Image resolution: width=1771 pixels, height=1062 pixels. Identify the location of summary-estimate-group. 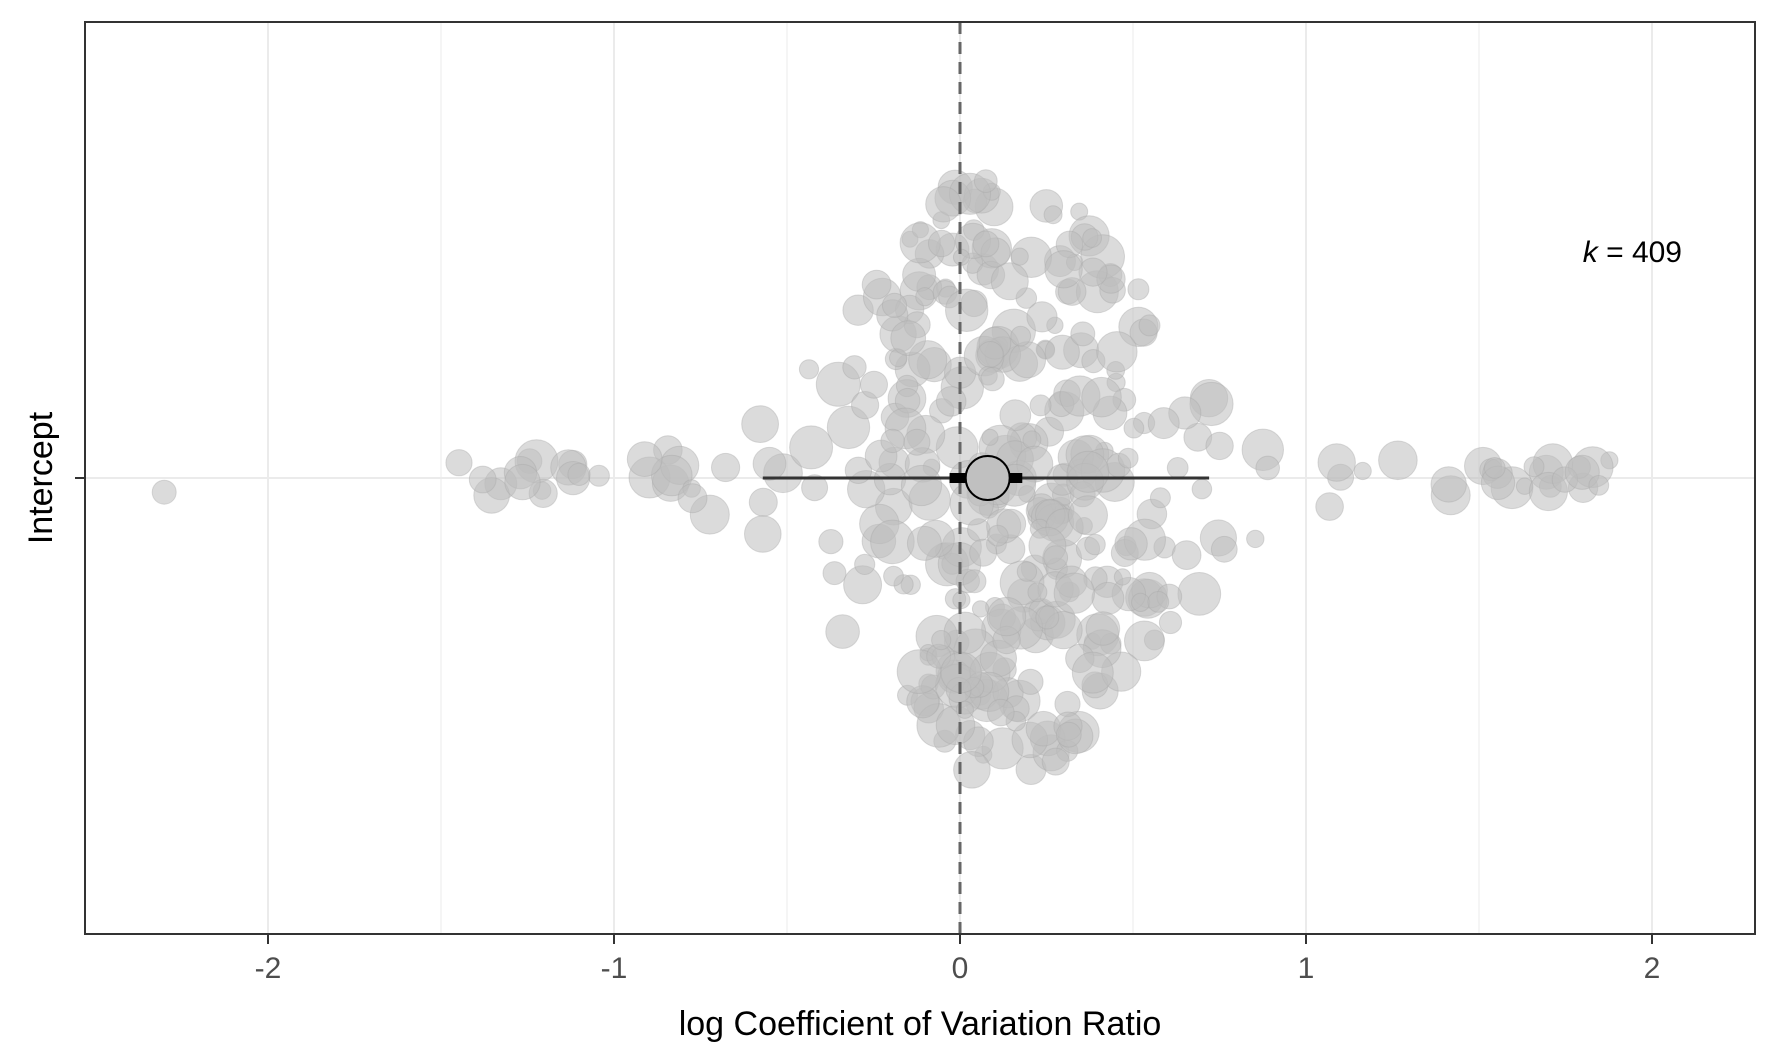
(986, 478).